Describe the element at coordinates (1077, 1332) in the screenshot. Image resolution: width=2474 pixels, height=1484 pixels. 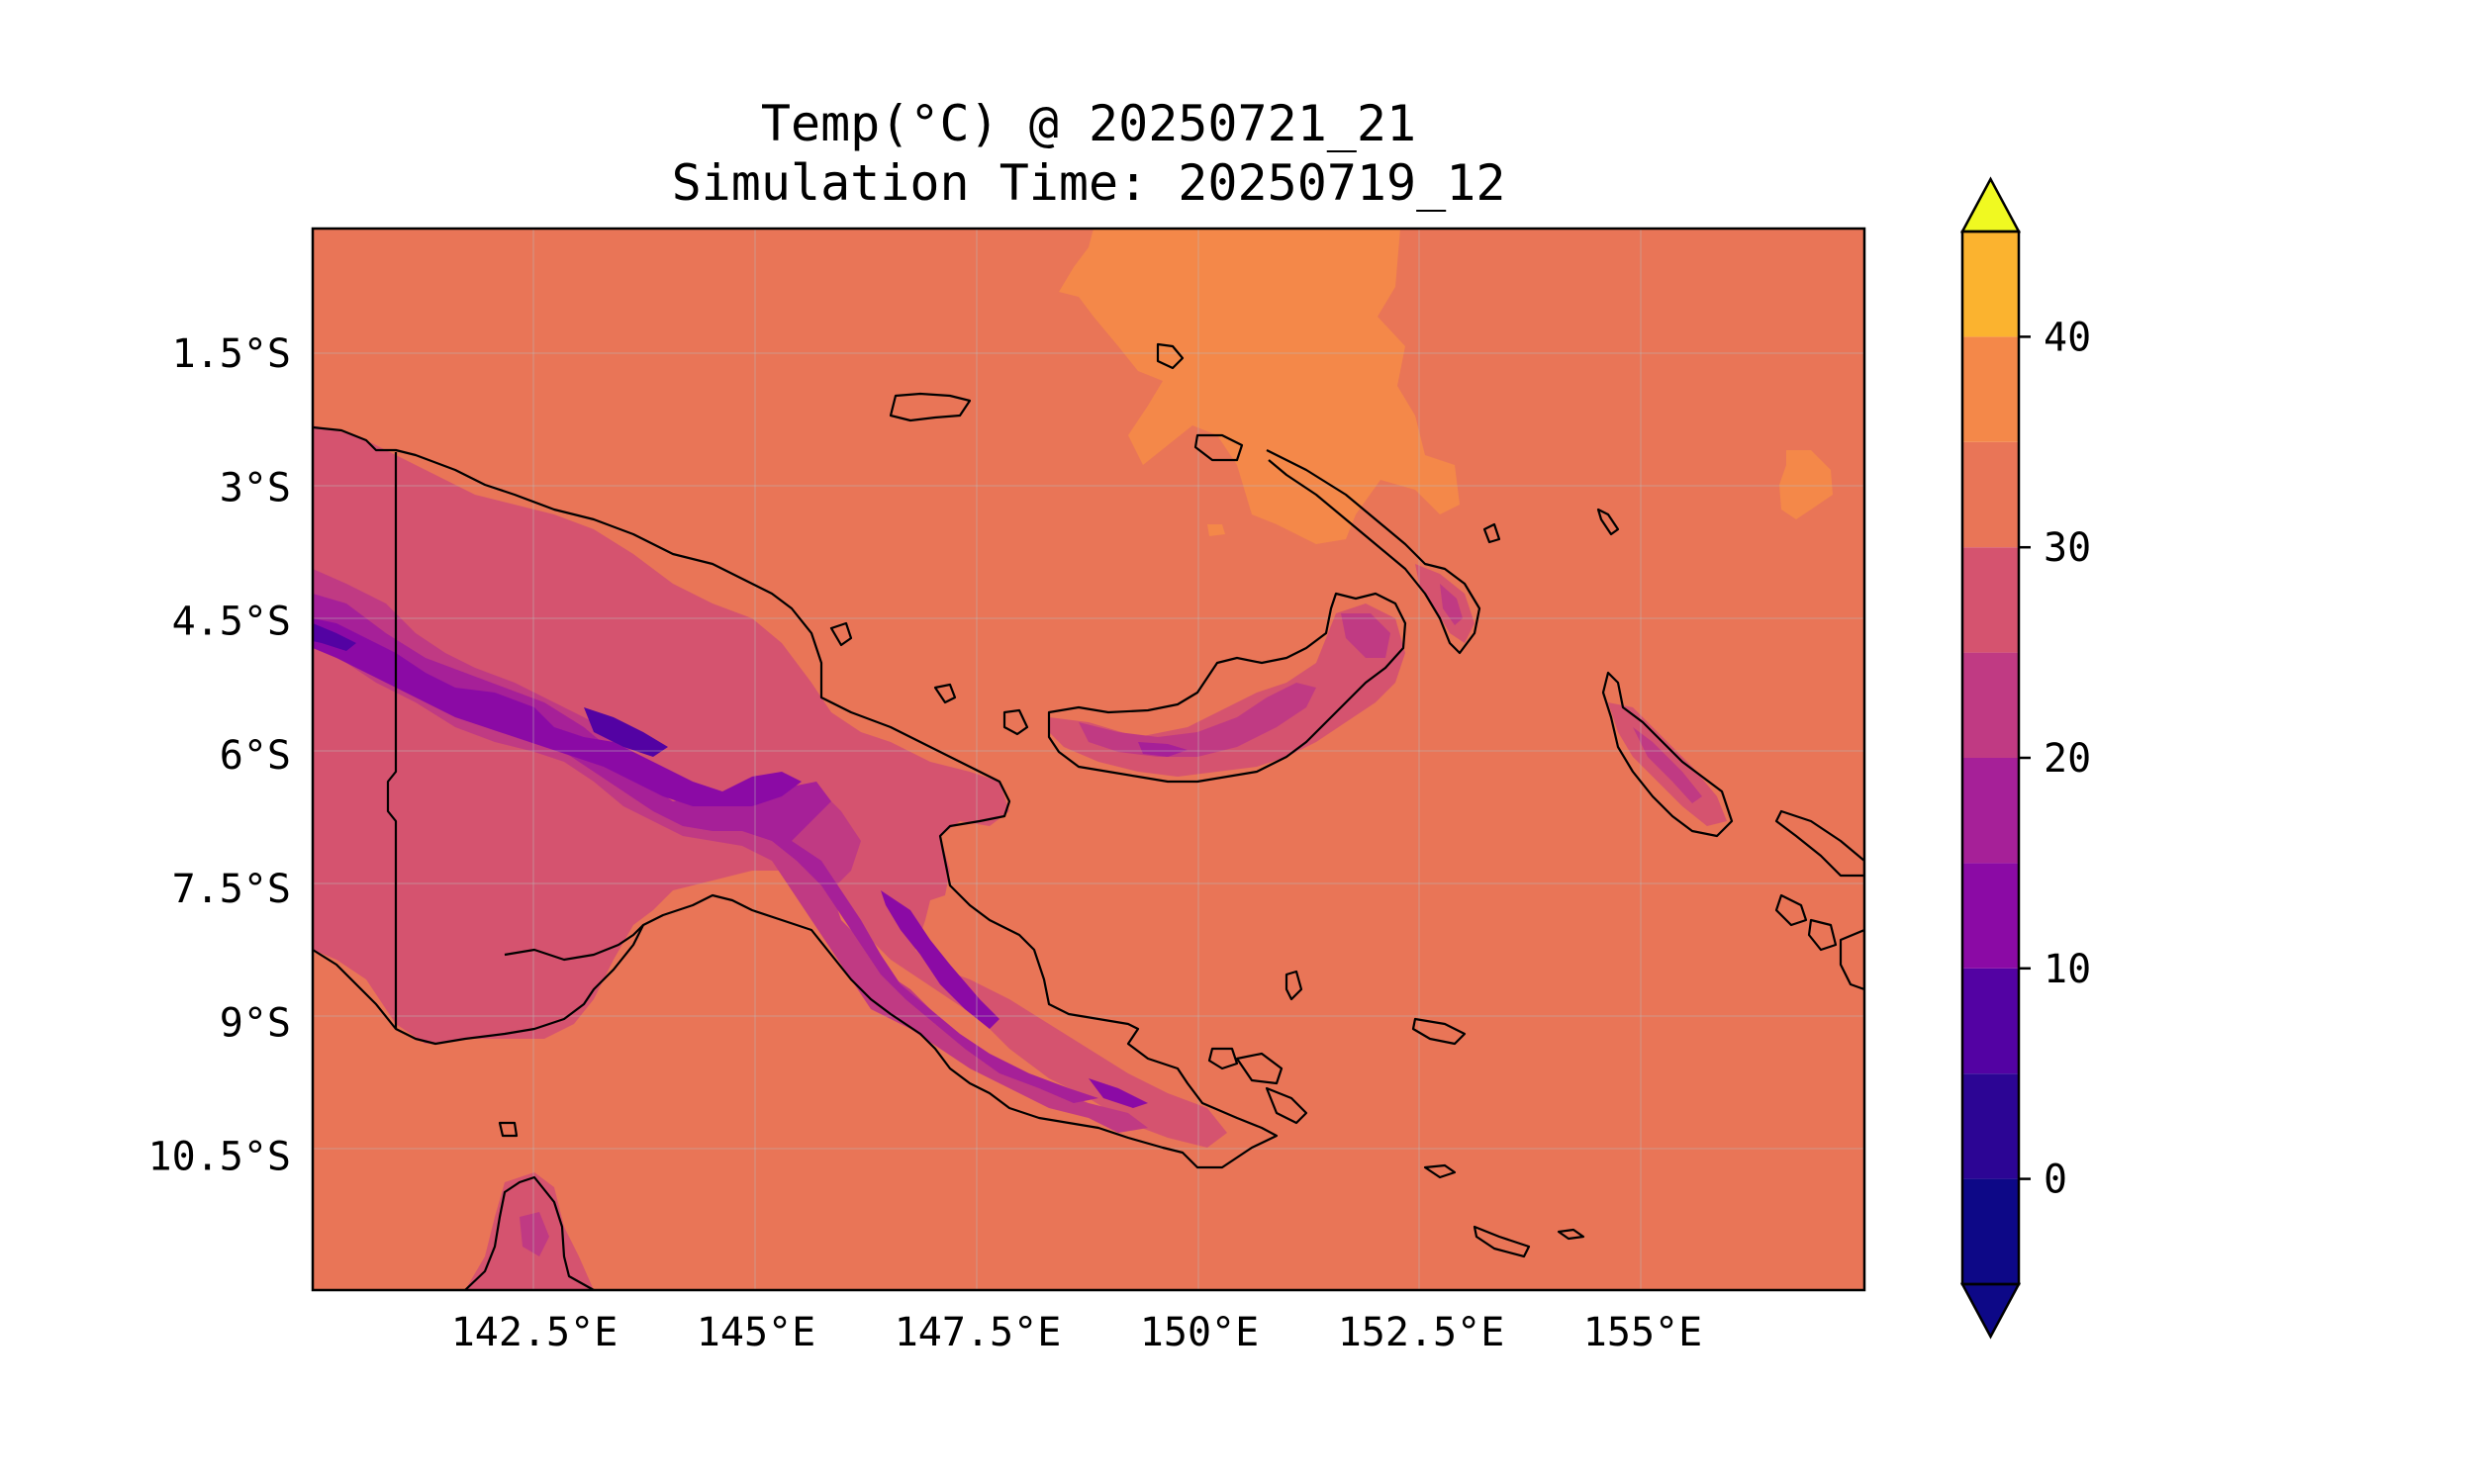
I see `longitude-tick-labels: 142.5°E 145°E 147.5°E 150°E 152.5°E 155°E` at that location.